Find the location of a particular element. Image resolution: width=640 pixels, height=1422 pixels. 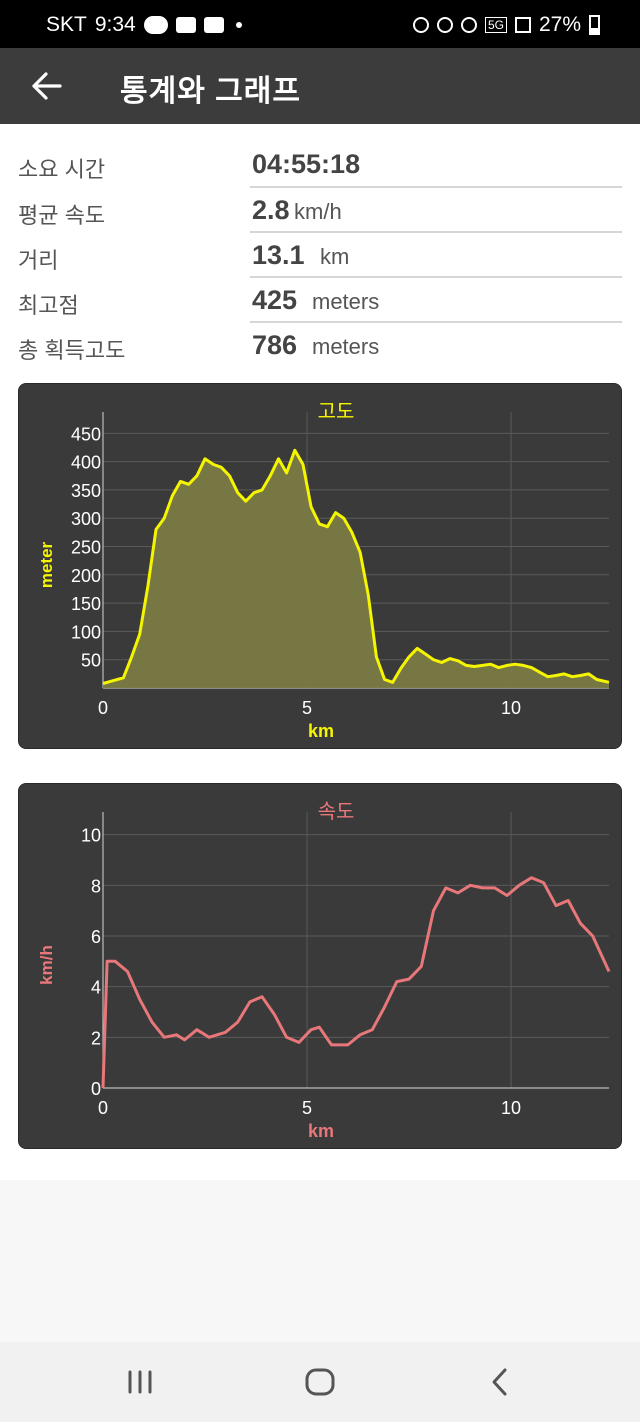

y-tick-label: 150 is located at coordinates (86, 604).